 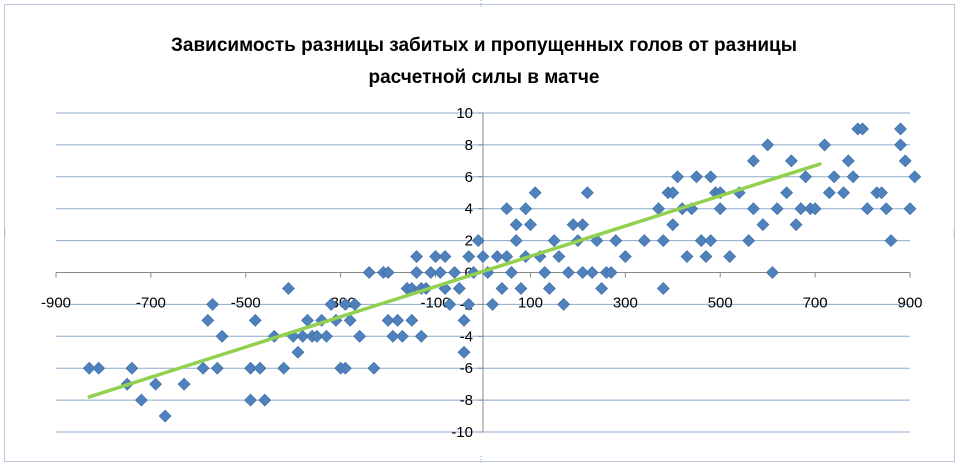 What do you see at coordinates (246, 303) in the screenshot?
I see `x-tick-label: -500` at bounding box center [246, 303].